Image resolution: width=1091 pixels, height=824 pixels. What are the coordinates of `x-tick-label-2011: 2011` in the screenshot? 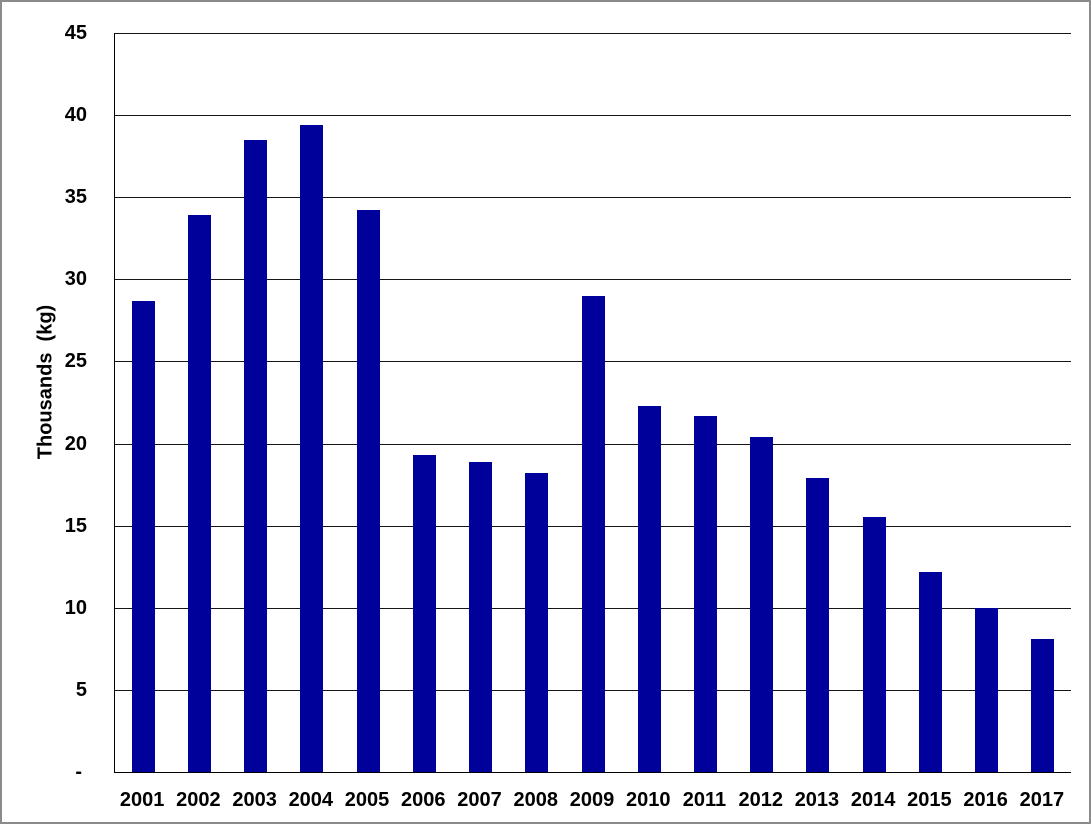 It's located at (704, 800).